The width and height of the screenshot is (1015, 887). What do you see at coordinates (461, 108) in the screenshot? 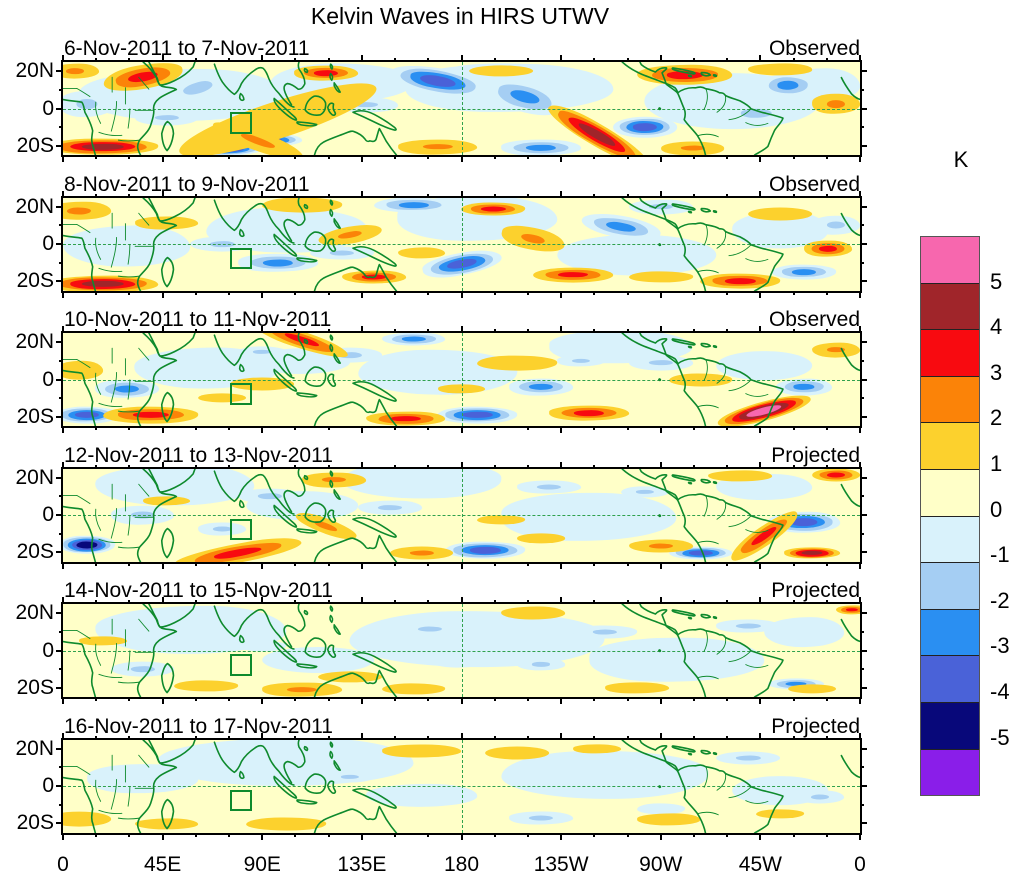
I see `anomaly-blob-layer` at bounding box center [461, 108].